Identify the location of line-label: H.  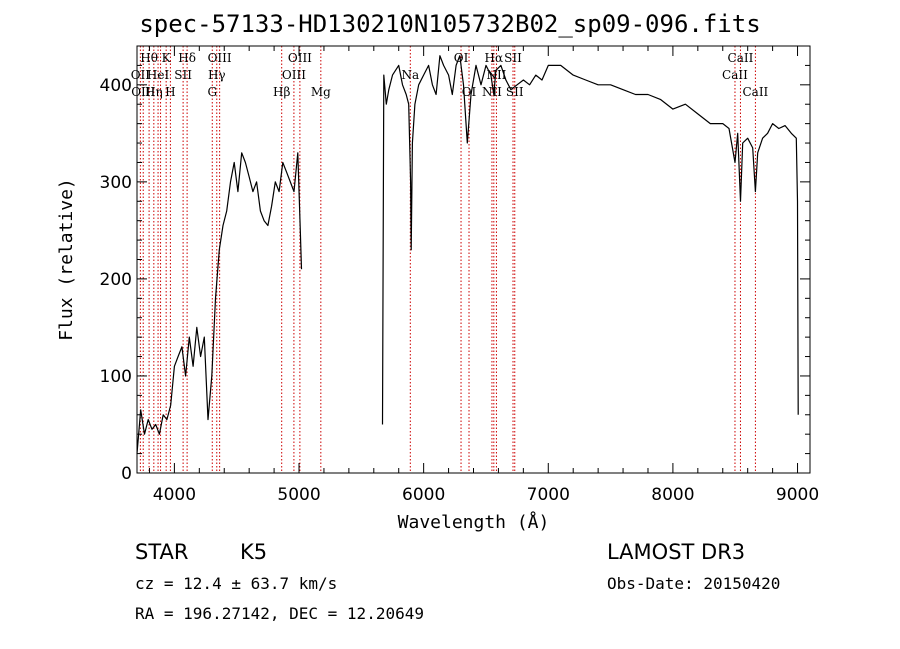
(170, 92).